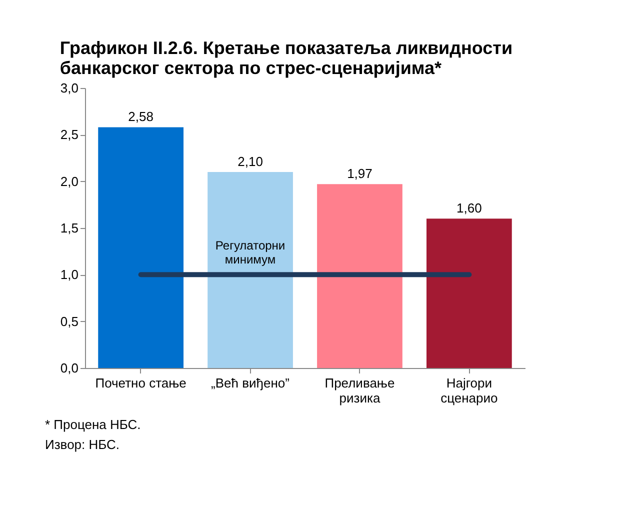  What do you see at coordinates (69, 321) in the screenshot?
I see `y-tick-label: 0,5` at bounding box center [69, 321].